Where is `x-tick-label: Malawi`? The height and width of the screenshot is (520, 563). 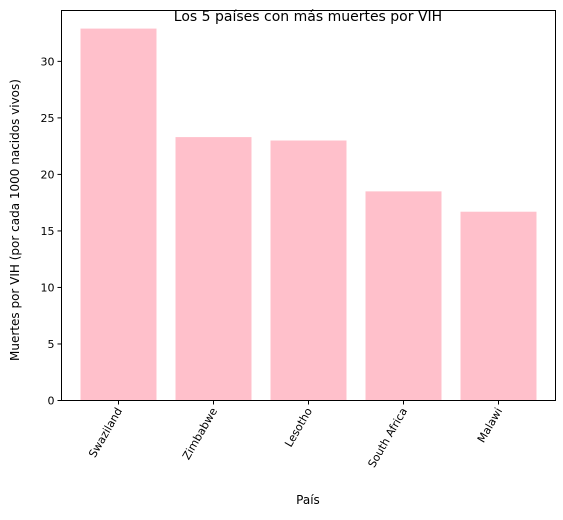
x-tick-label: Malawi is located at coordinates (490, 425).